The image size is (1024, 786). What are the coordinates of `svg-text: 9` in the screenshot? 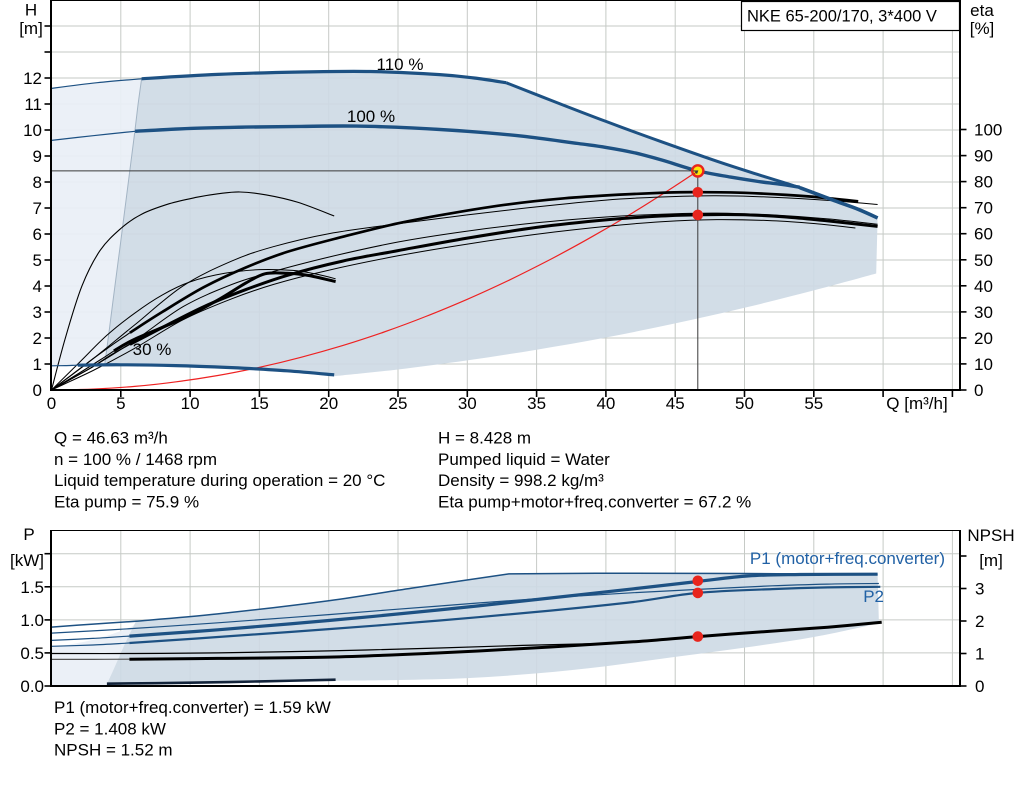 It's located at (37, 156).